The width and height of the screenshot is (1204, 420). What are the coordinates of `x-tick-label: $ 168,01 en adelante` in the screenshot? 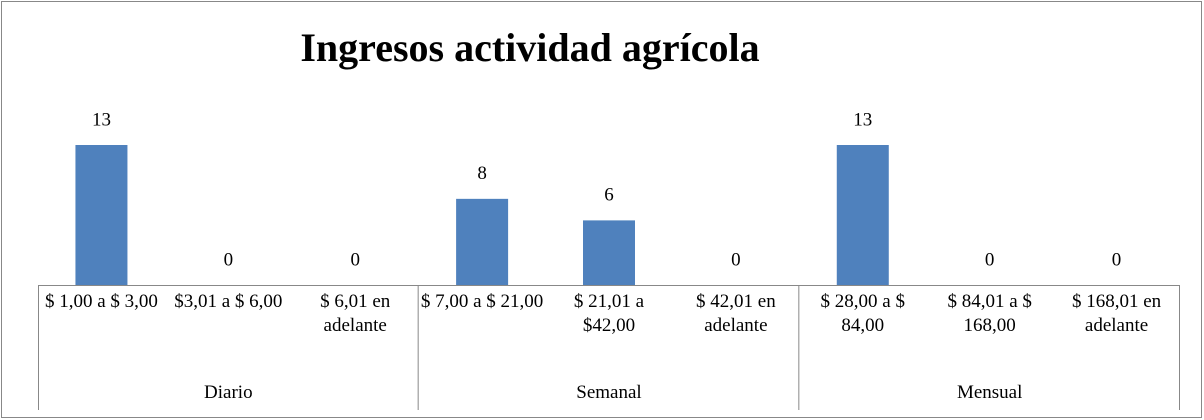 It's located at (1116, 313).